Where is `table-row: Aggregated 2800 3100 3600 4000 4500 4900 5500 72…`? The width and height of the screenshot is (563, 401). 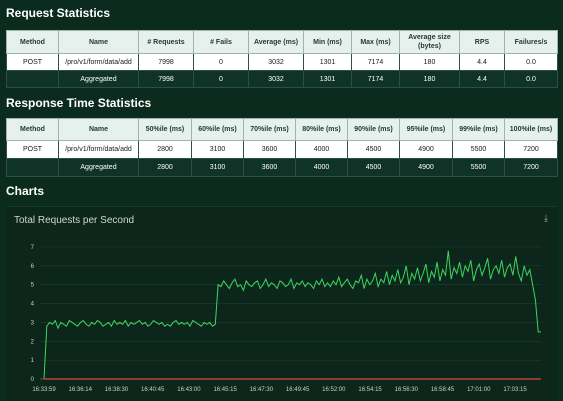 table-row: Aggregated 2800 3100 3600 4000 4500 4900 5500 72… is located at coordinates (282, 167).